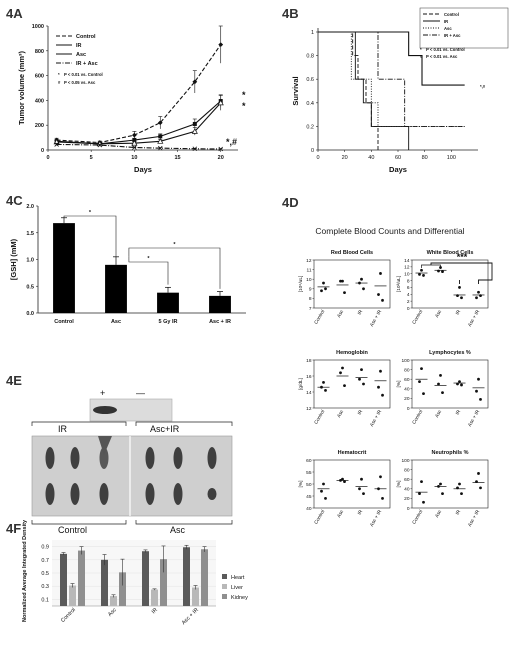 This screenshot has width=523, height=663. I want to click on x-tick-label: 10, so click(134, 158).